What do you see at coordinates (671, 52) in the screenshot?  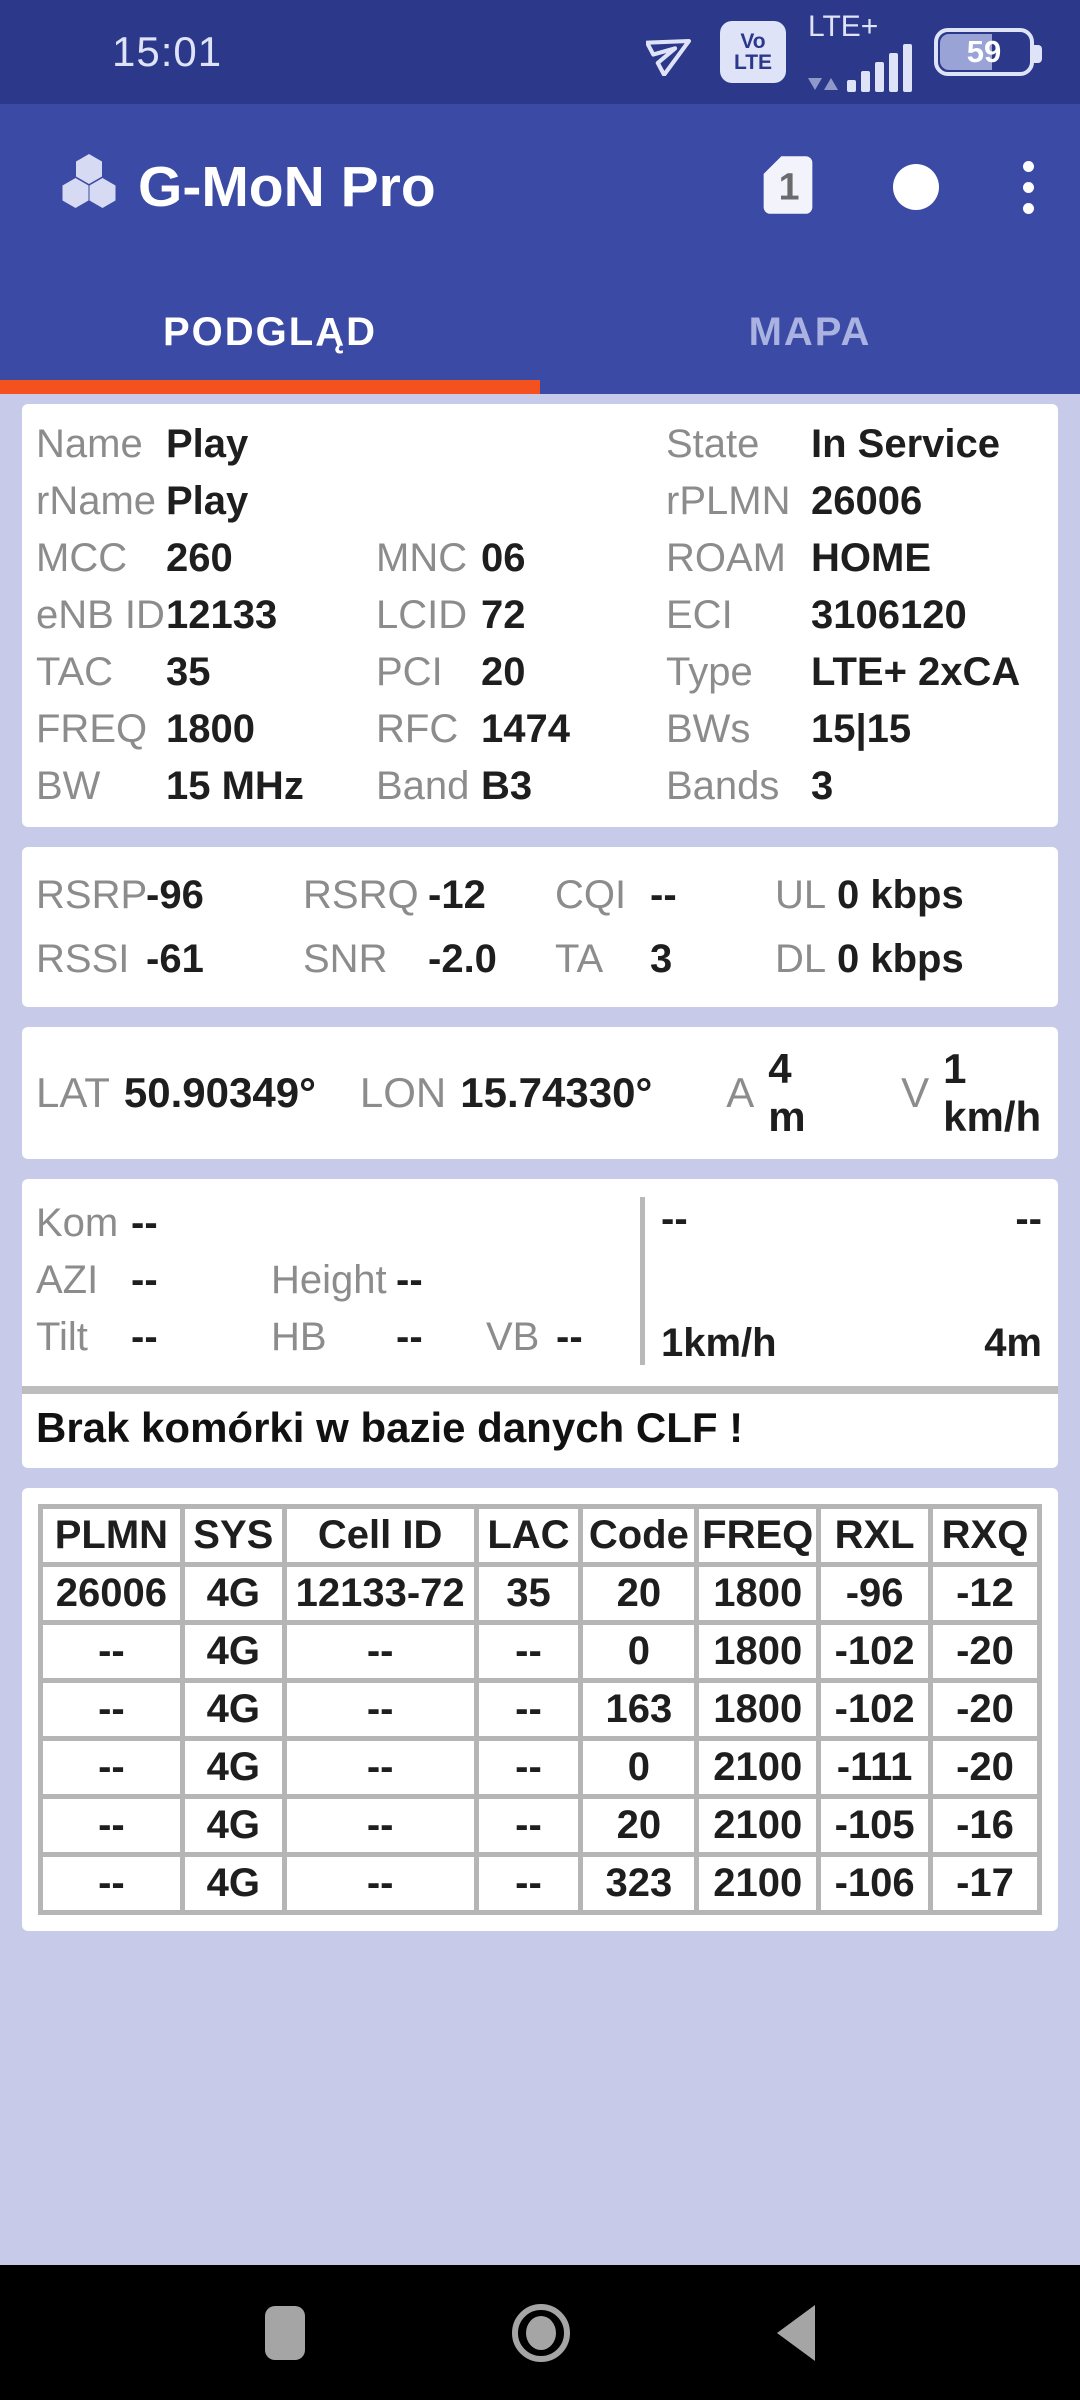 I see `location-arrow-icon` at bounding box center [671, 52].